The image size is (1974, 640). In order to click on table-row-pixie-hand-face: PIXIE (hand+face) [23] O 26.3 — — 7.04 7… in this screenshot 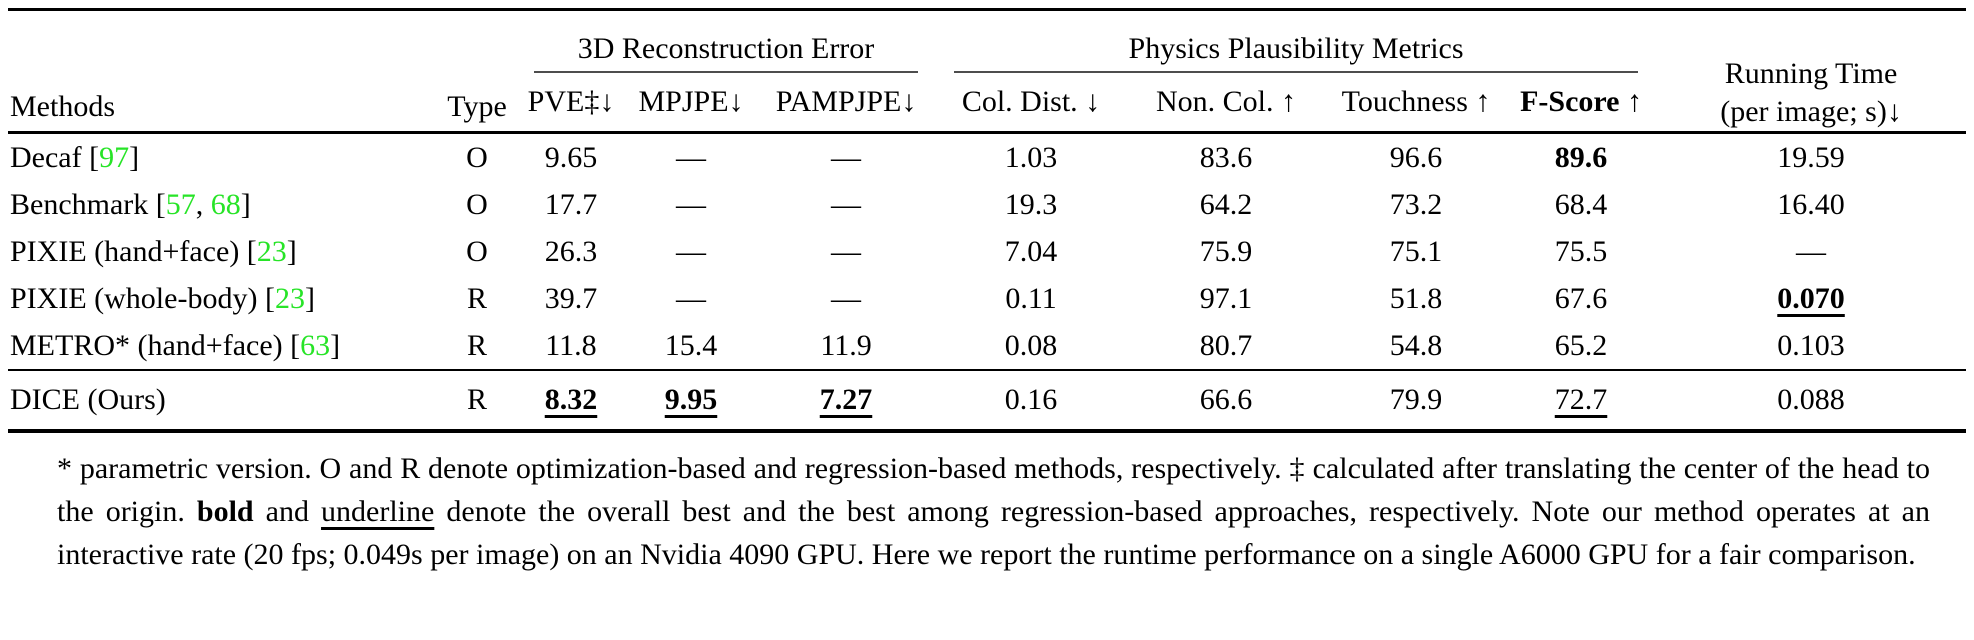, I will do `click(987, 251)`.